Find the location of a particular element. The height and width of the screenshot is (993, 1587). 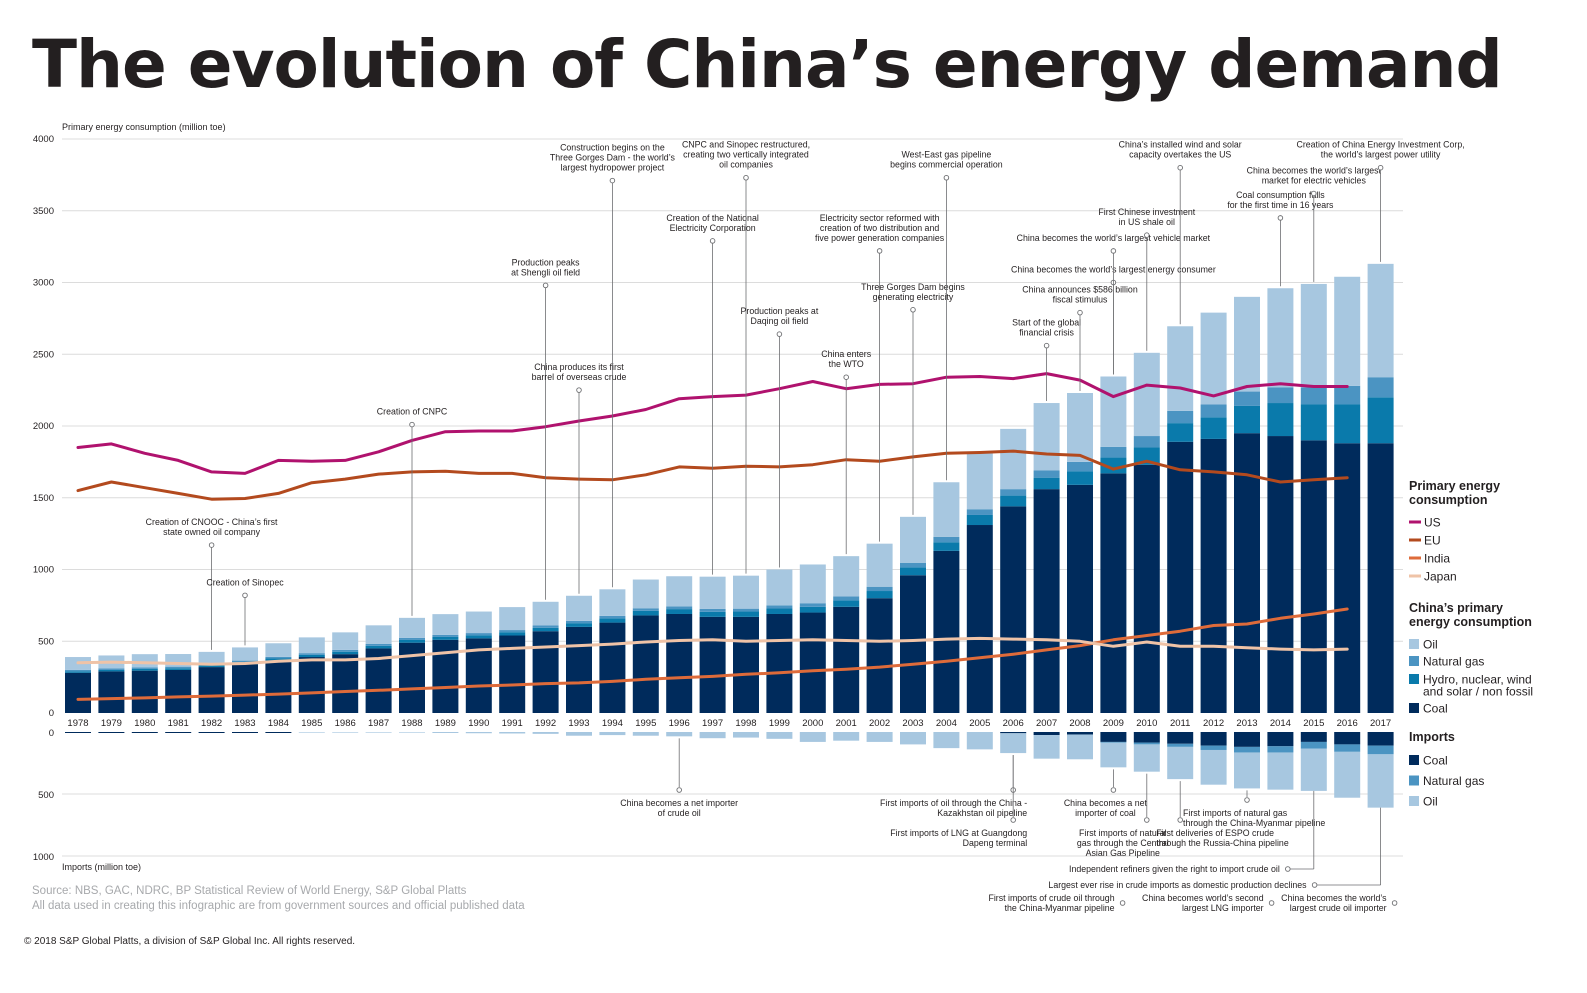

annotation-text: Construction begins on the is located at coordinates (612, 148).